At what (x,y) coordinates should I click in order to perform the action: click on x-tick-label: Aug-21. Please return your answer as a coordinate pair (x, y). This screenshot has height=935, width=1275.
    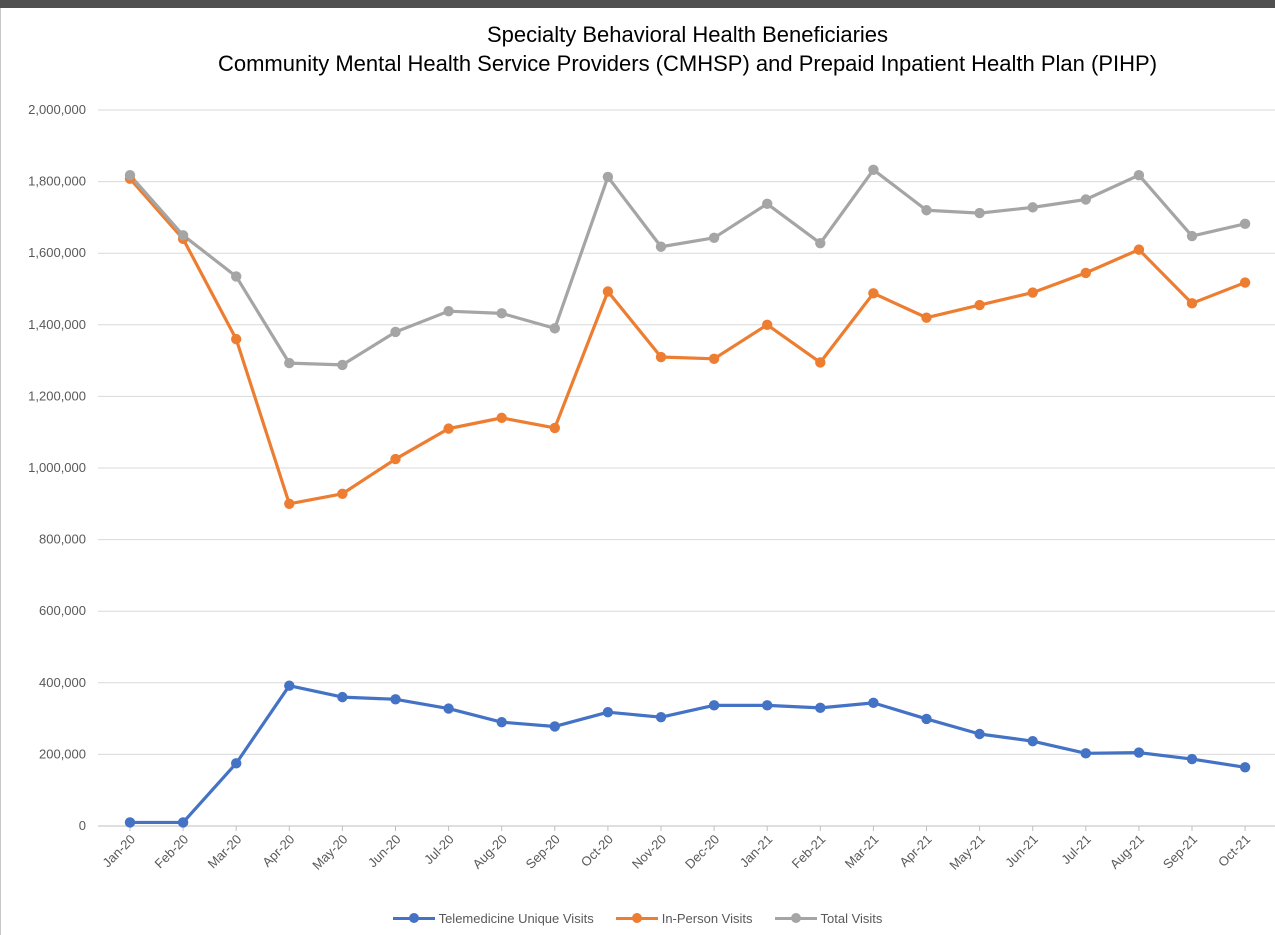
    Looking at the image, I should click on (1127, 852).